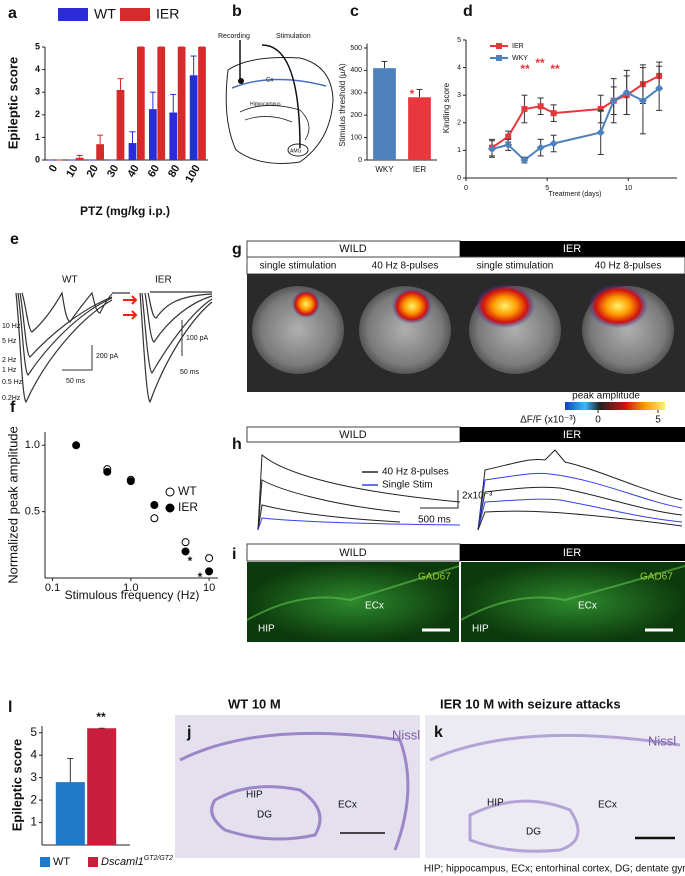 The height and width of the screenshot is (876, 685). I want to click on y-axis-label: Kindling score, so click(446, 107).